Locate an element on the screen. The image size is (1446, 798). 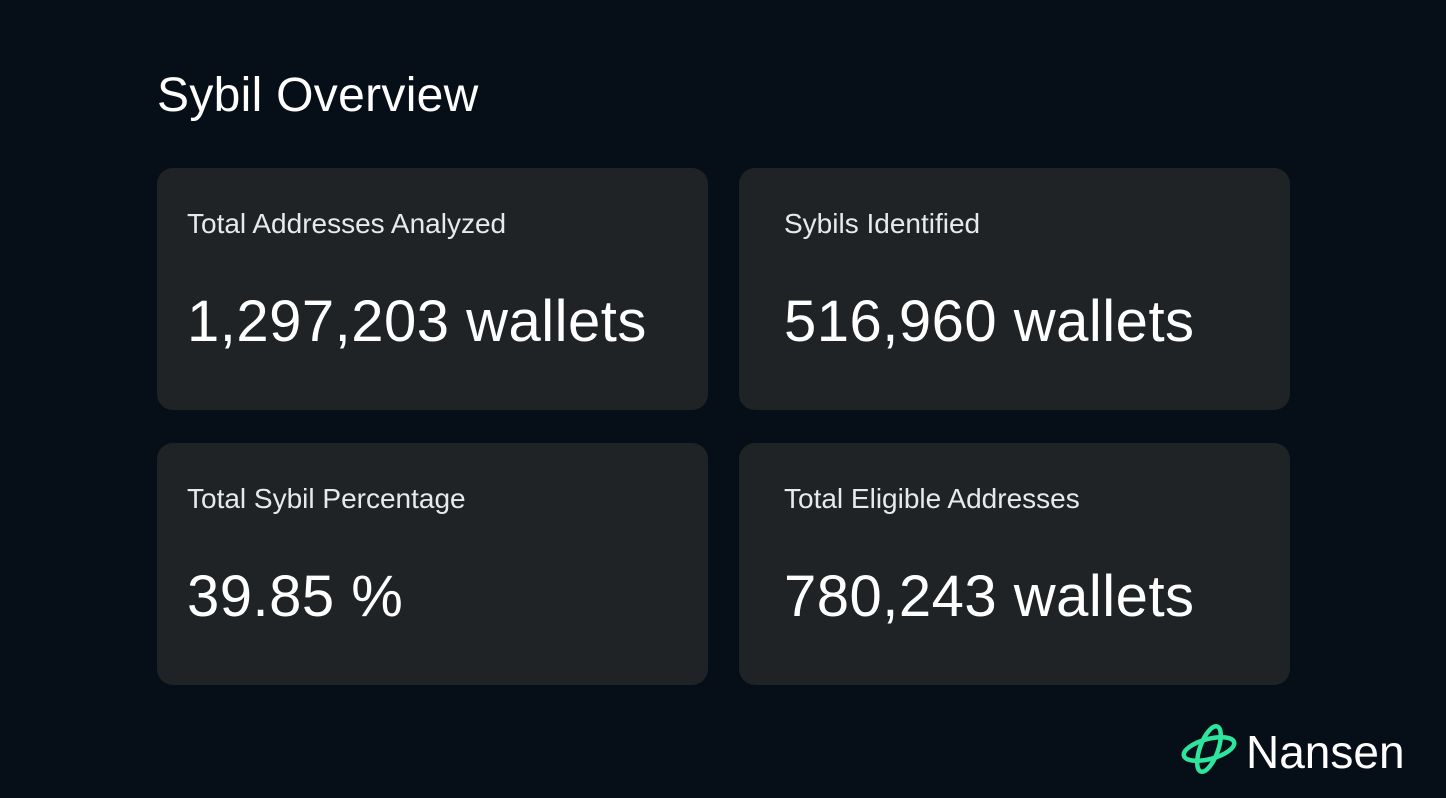
stat-label: Total Sybil Percentage is located at coordinates (326, 498).